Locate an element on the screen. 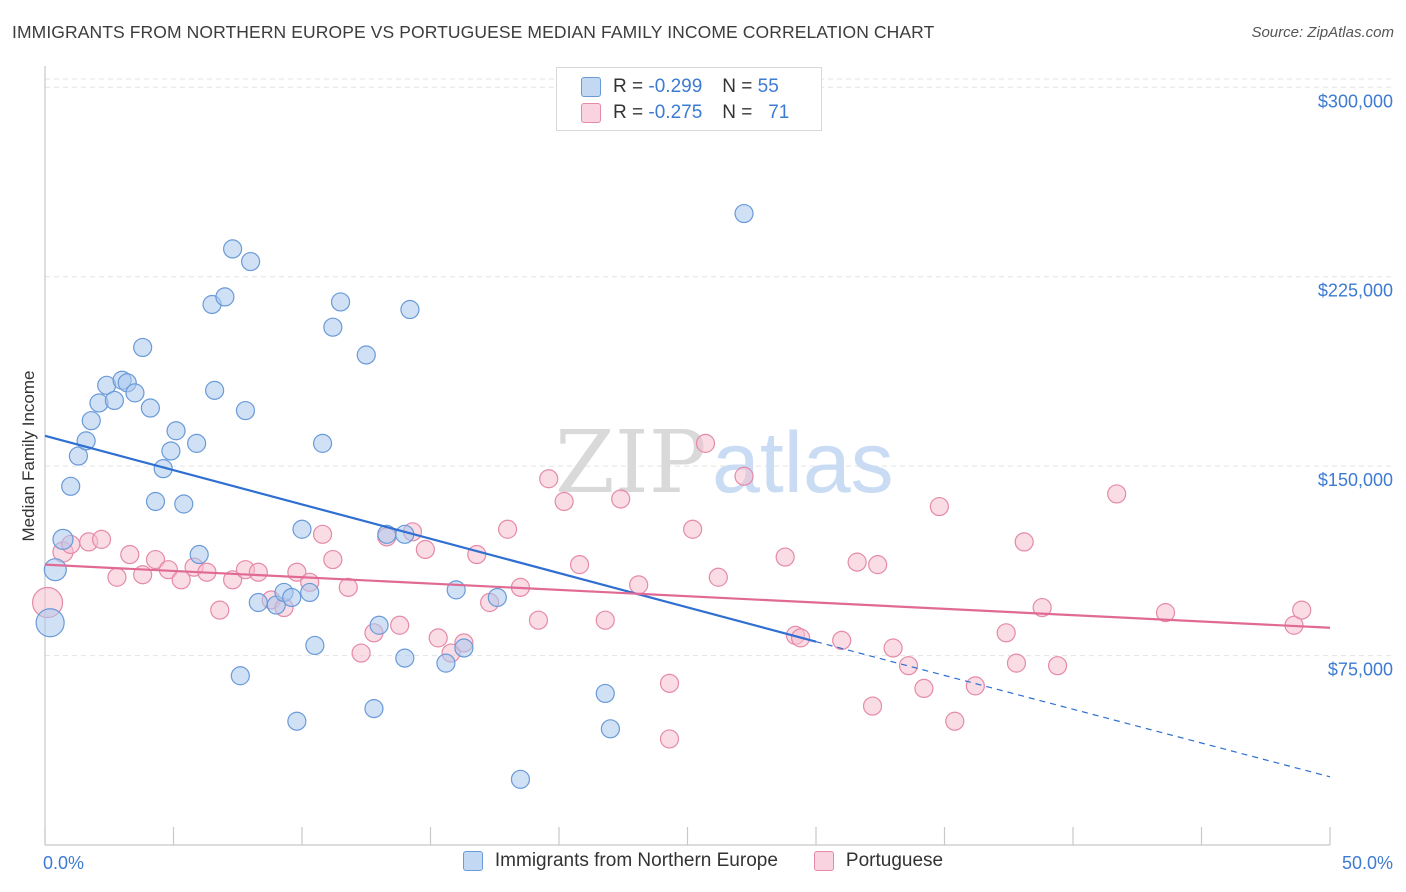 This screenshot has height=892, width=1406. legend-row-portuguese: R = -0.275 N = 71 is located at coordinates (685, 113).